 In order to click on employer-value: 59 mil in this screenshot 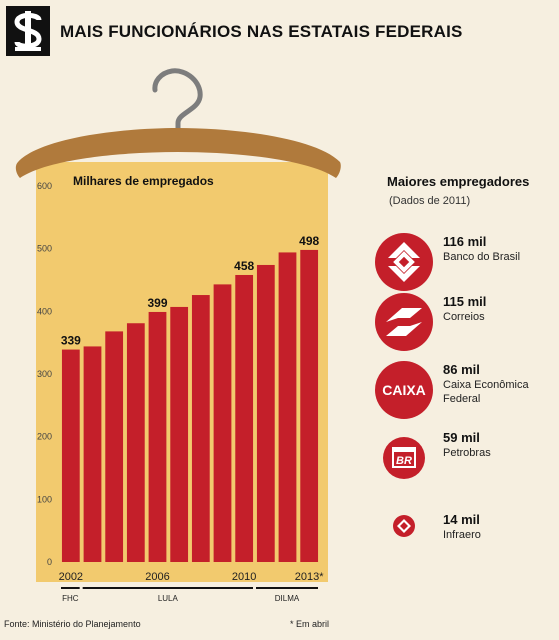, I will do `click(461, 437)`.